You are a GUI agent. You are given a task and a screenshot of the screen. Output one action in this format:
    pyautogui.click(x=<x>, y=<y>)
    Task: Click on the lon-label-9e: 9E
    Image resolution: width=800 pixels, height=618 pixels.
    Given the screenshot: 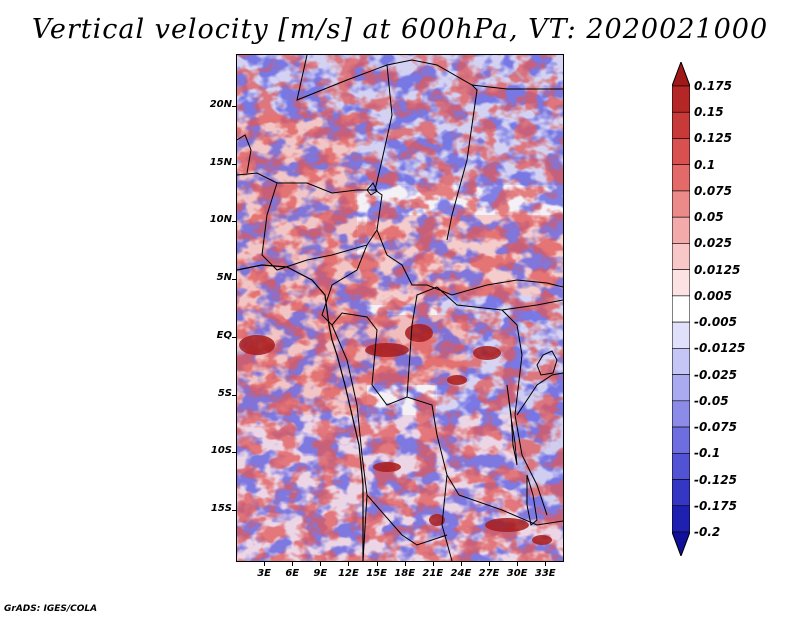 What is the action you would take?
    pyautogui.click(x=320, y=573)
    